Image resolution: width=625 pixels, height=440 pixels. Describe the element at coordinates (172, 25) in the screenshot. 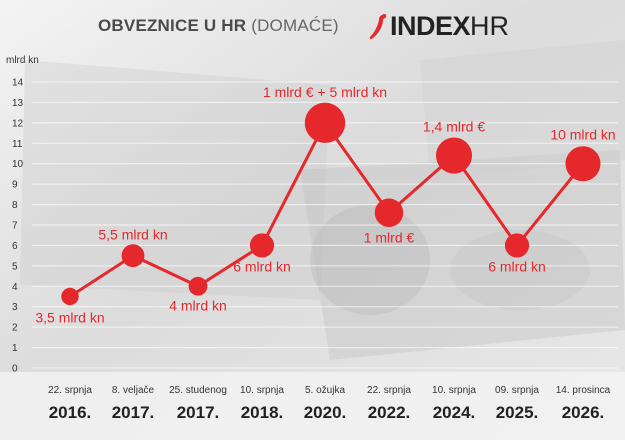

I see `title-bold: OBVEZNICE U HR` at that location.